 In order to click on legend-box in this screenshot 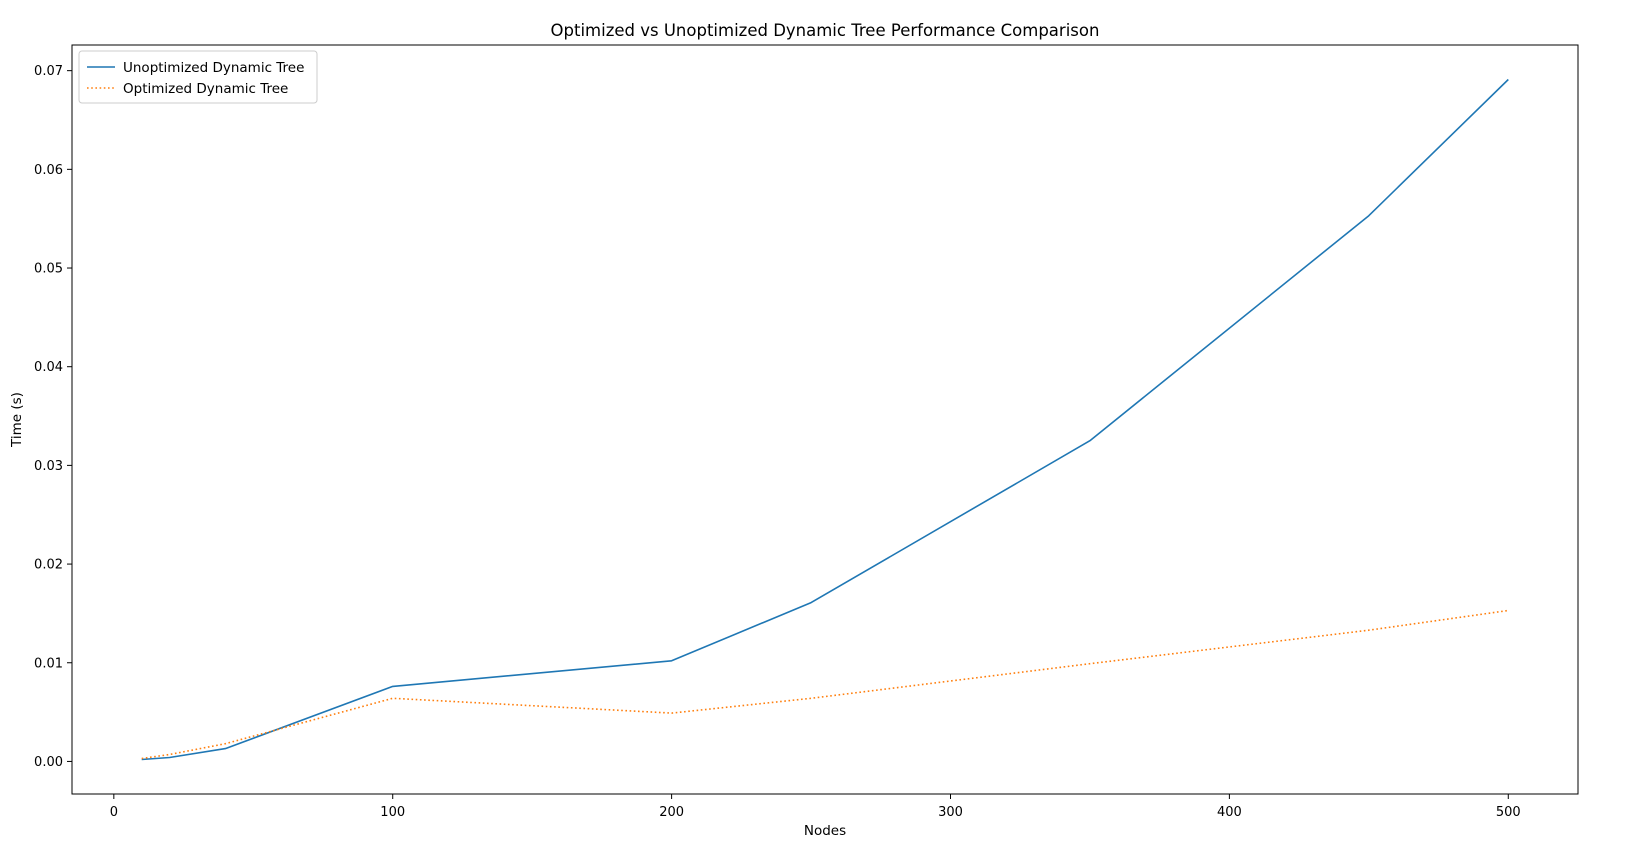, I will do `click(198, 77)`.